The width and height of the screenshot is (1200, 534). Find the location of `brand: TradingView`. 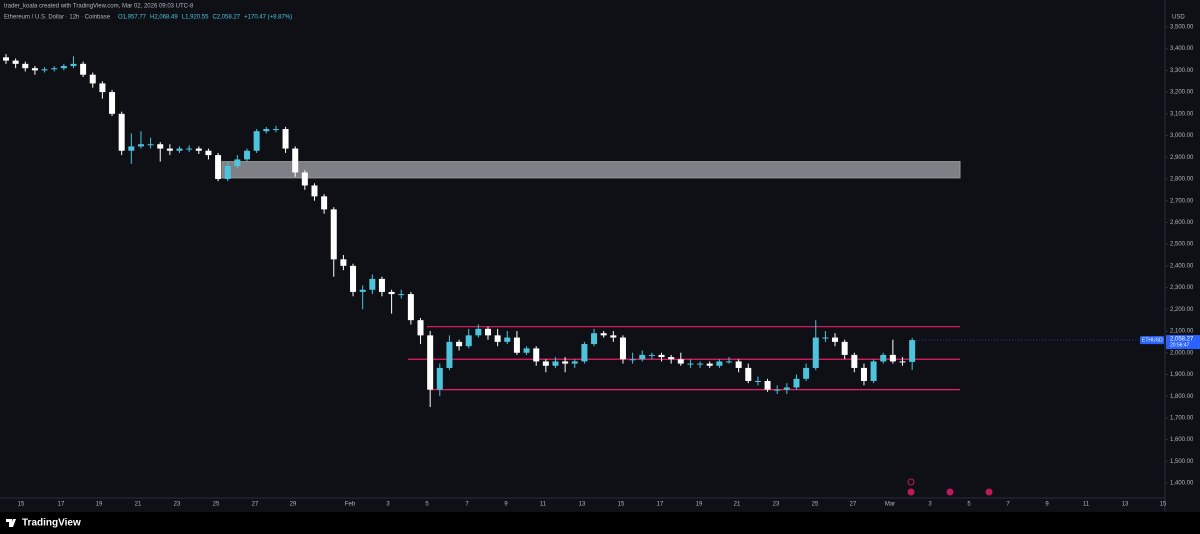

brand: TradingView is located at coordinates (51, 523).